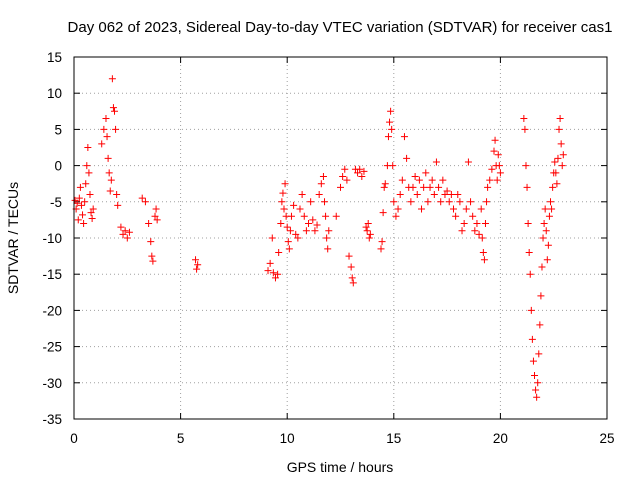 Image resolution: width=640 pixels, height=480 pixels. I want to click on y-tick-label: -20, so click(52, 310).